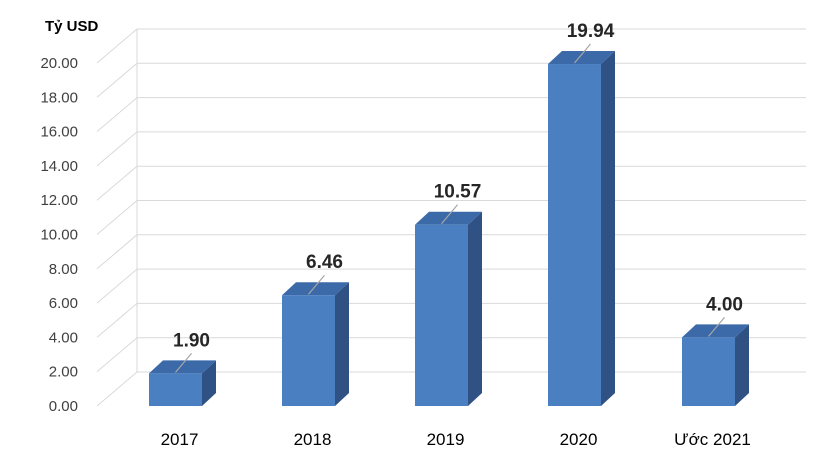 The image size is (835, 461). Describe the element at coordinates (63, 372) in the screenshot. I see `y-tick-label: 2.00` at that location.